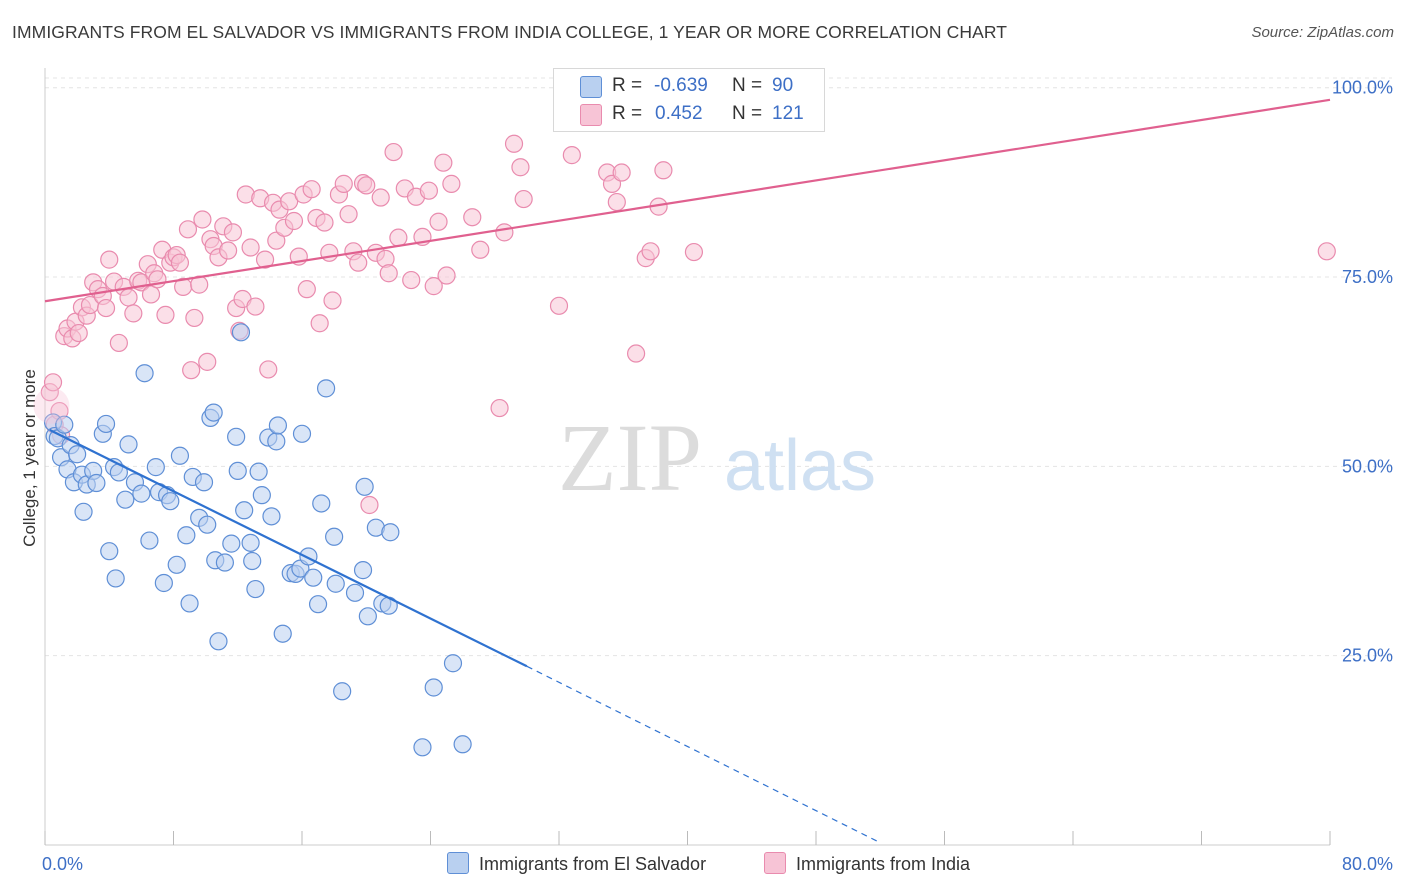 This screenshot has height=892, width=1406. What do you see at coordinates (288, 548) in the screenshot?
I see `el-salvador-trend-line` at bounding box center [288, 548].